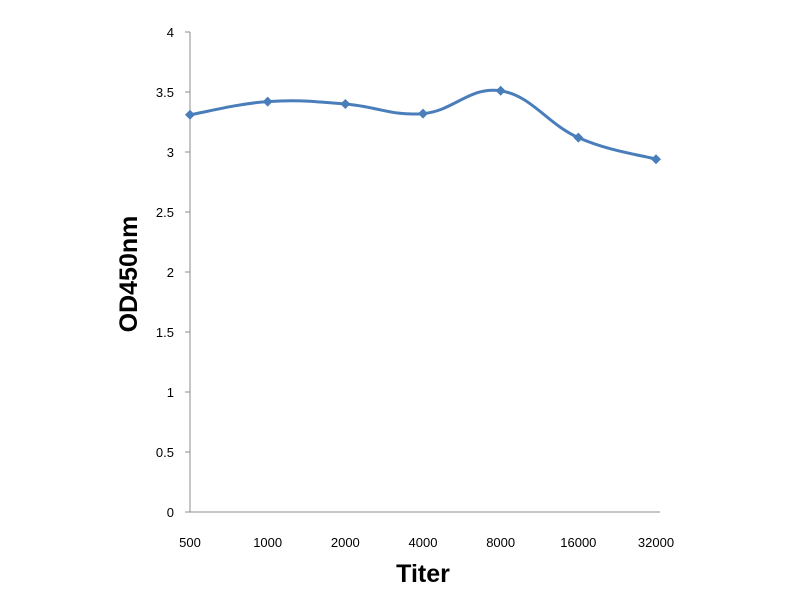 The height and width of the screenshot is (600, 800). I want to click on x-tick-label: 500, so click(190, 542).